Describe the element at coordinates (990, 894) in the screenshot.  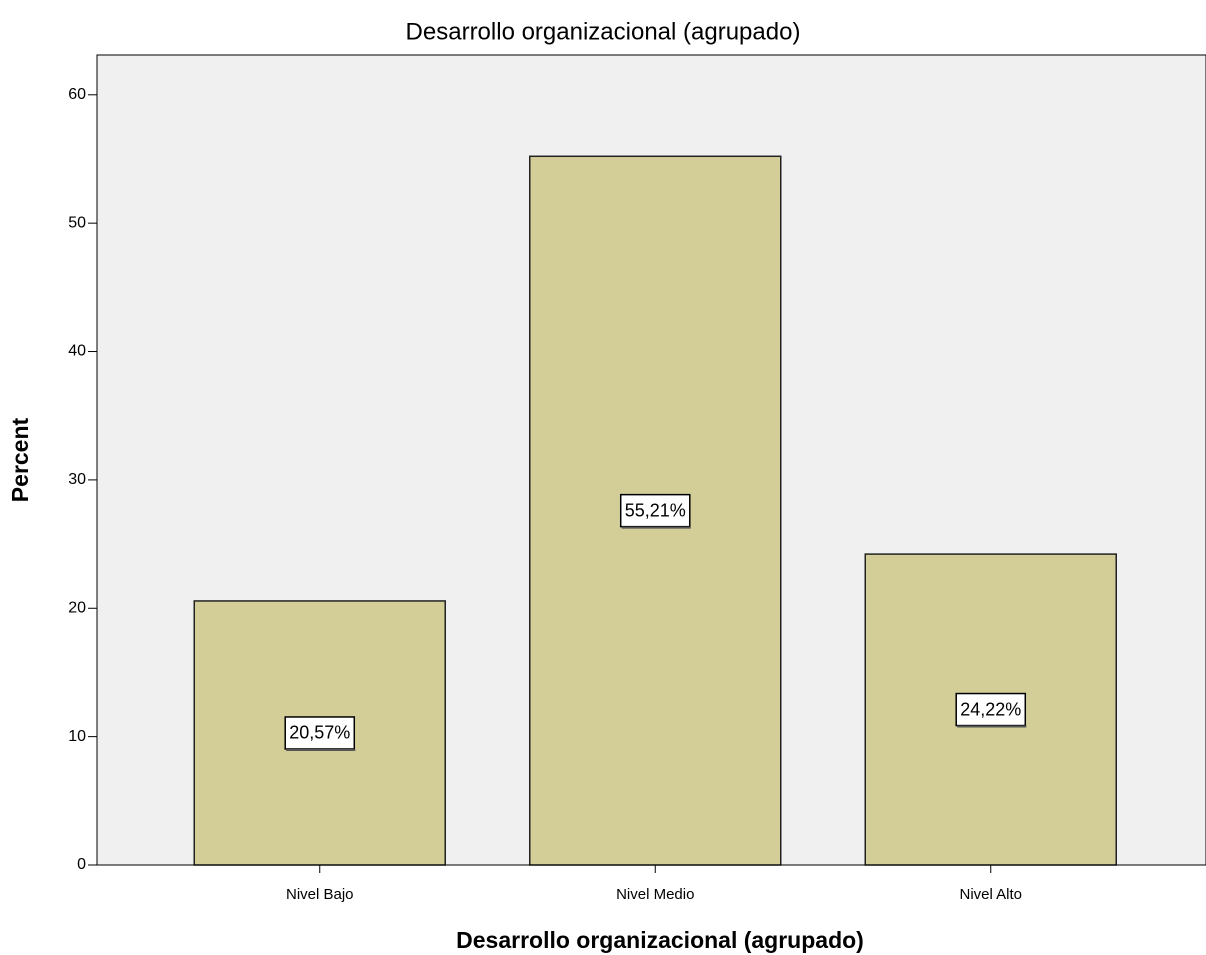
I see `x-tick-label: Nivel Alto` at that location.